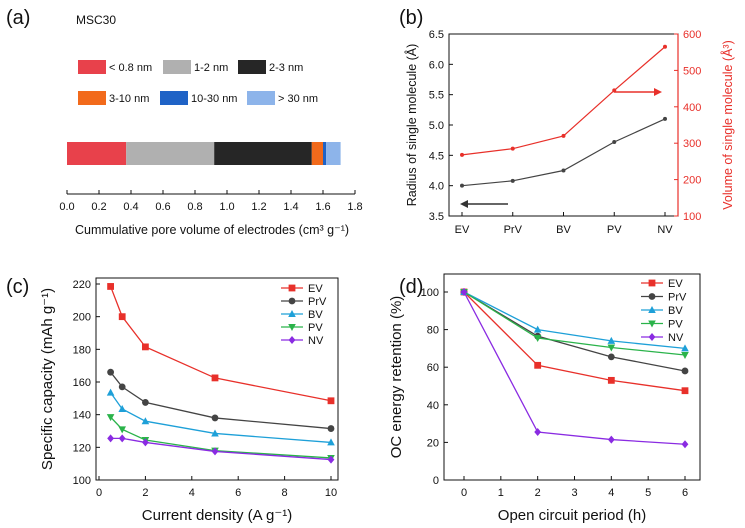  Describe the element at coordinates (648, 493) in the screenshot. I see `x-tick-label: 5` at that location.